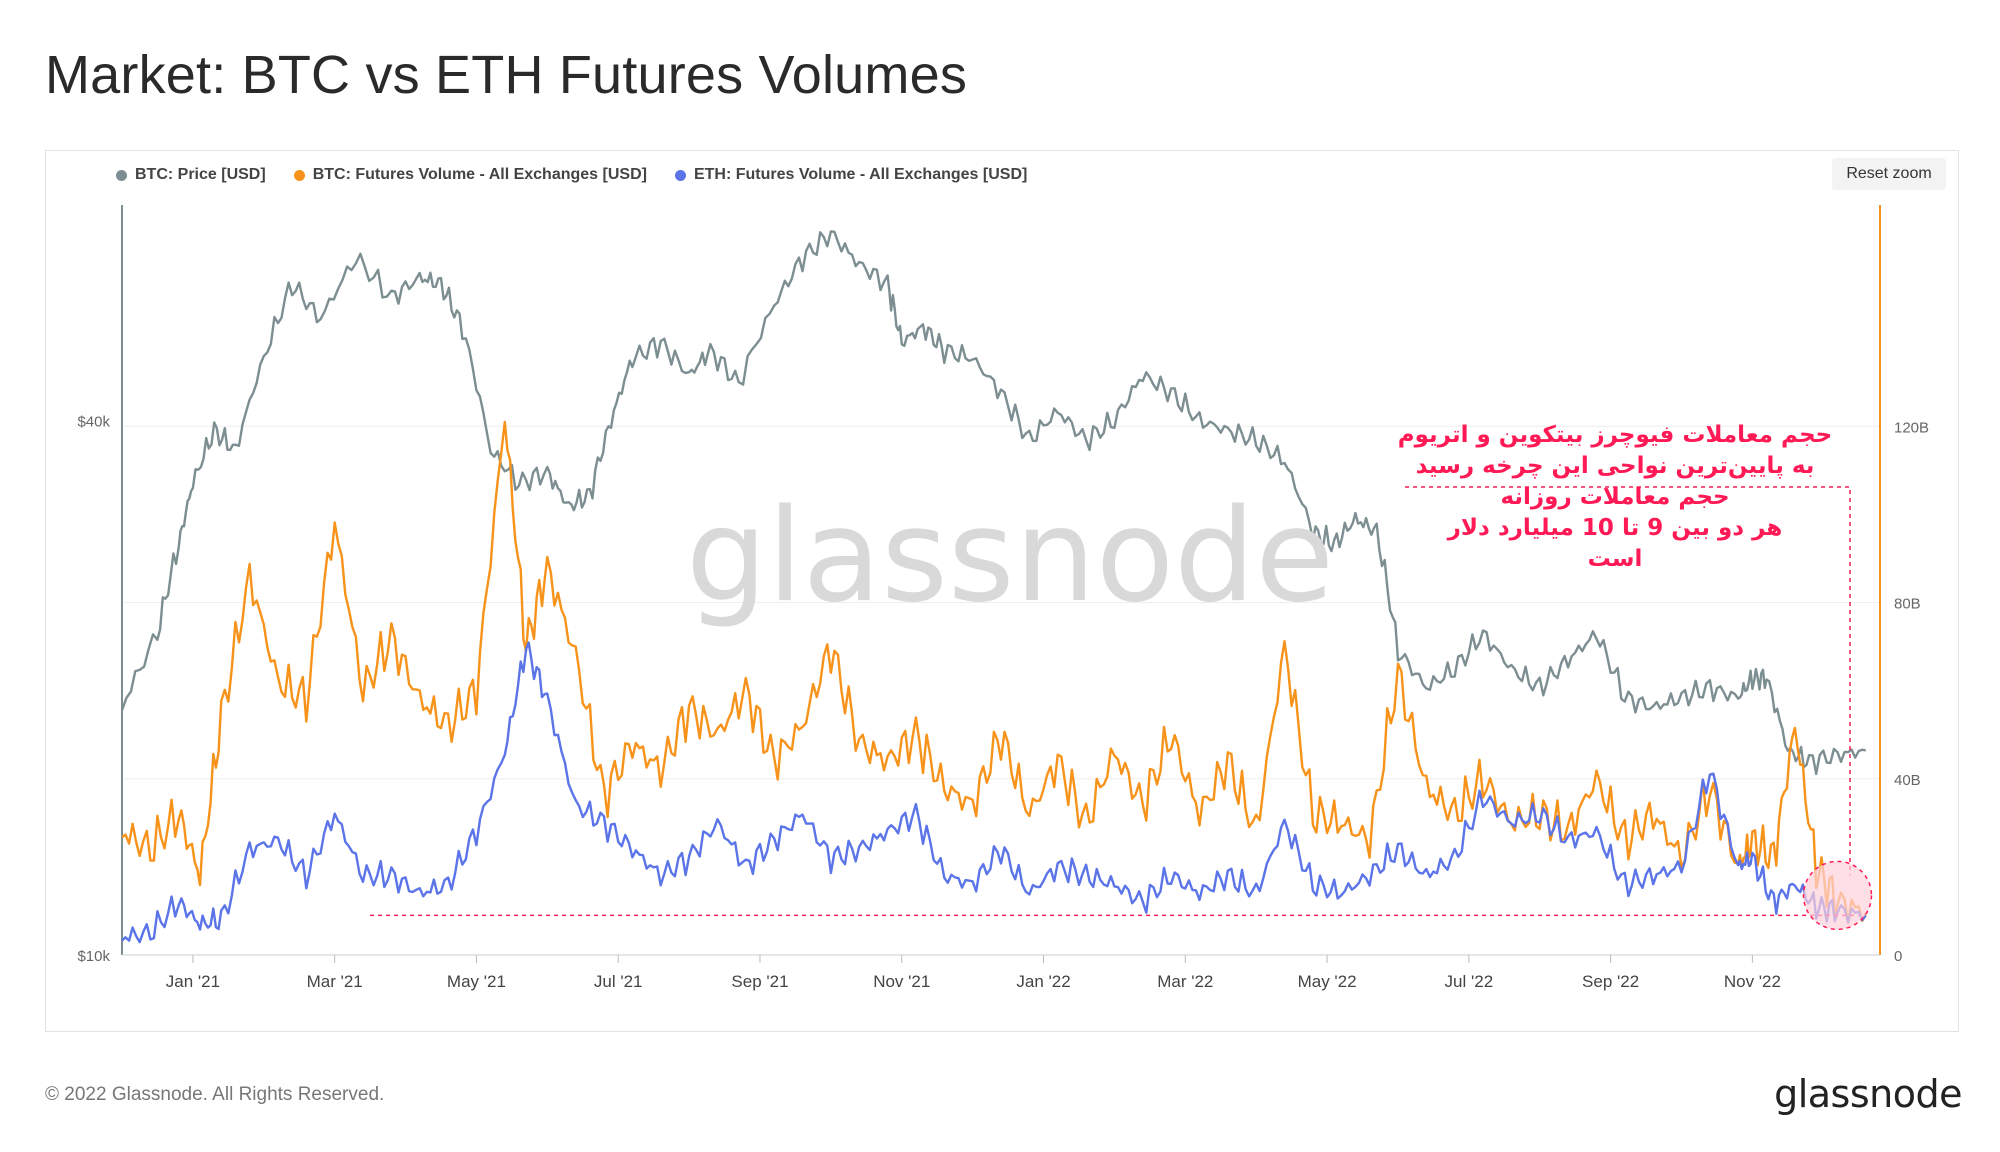 The width and height of the screenshot is (2000, 1152). What do you see at coordinates (93, 956) in the screenshot?
I see `left-tick-label: $10k` at bounding box center [93, 956].